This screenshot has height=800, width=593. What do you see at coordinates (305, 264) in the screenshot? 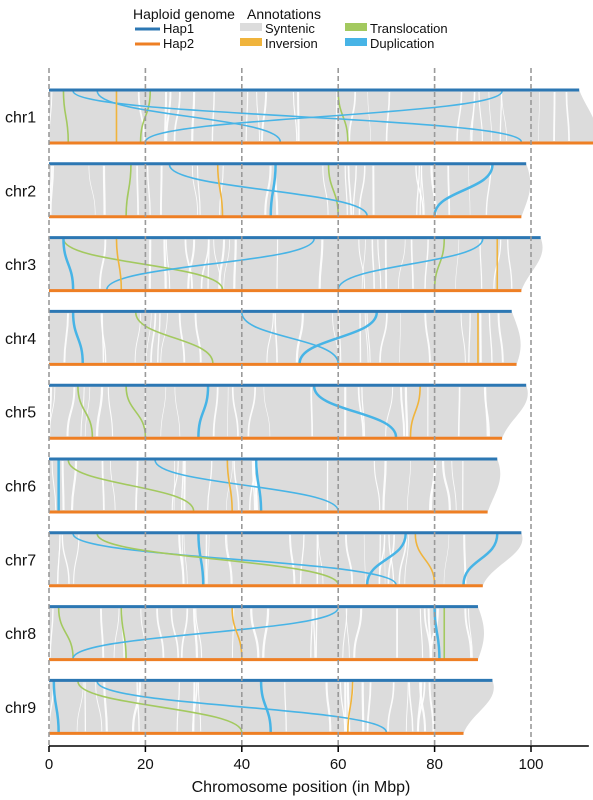
I see `syntenic-gaps-chr3` at bounding box center [305, 264].